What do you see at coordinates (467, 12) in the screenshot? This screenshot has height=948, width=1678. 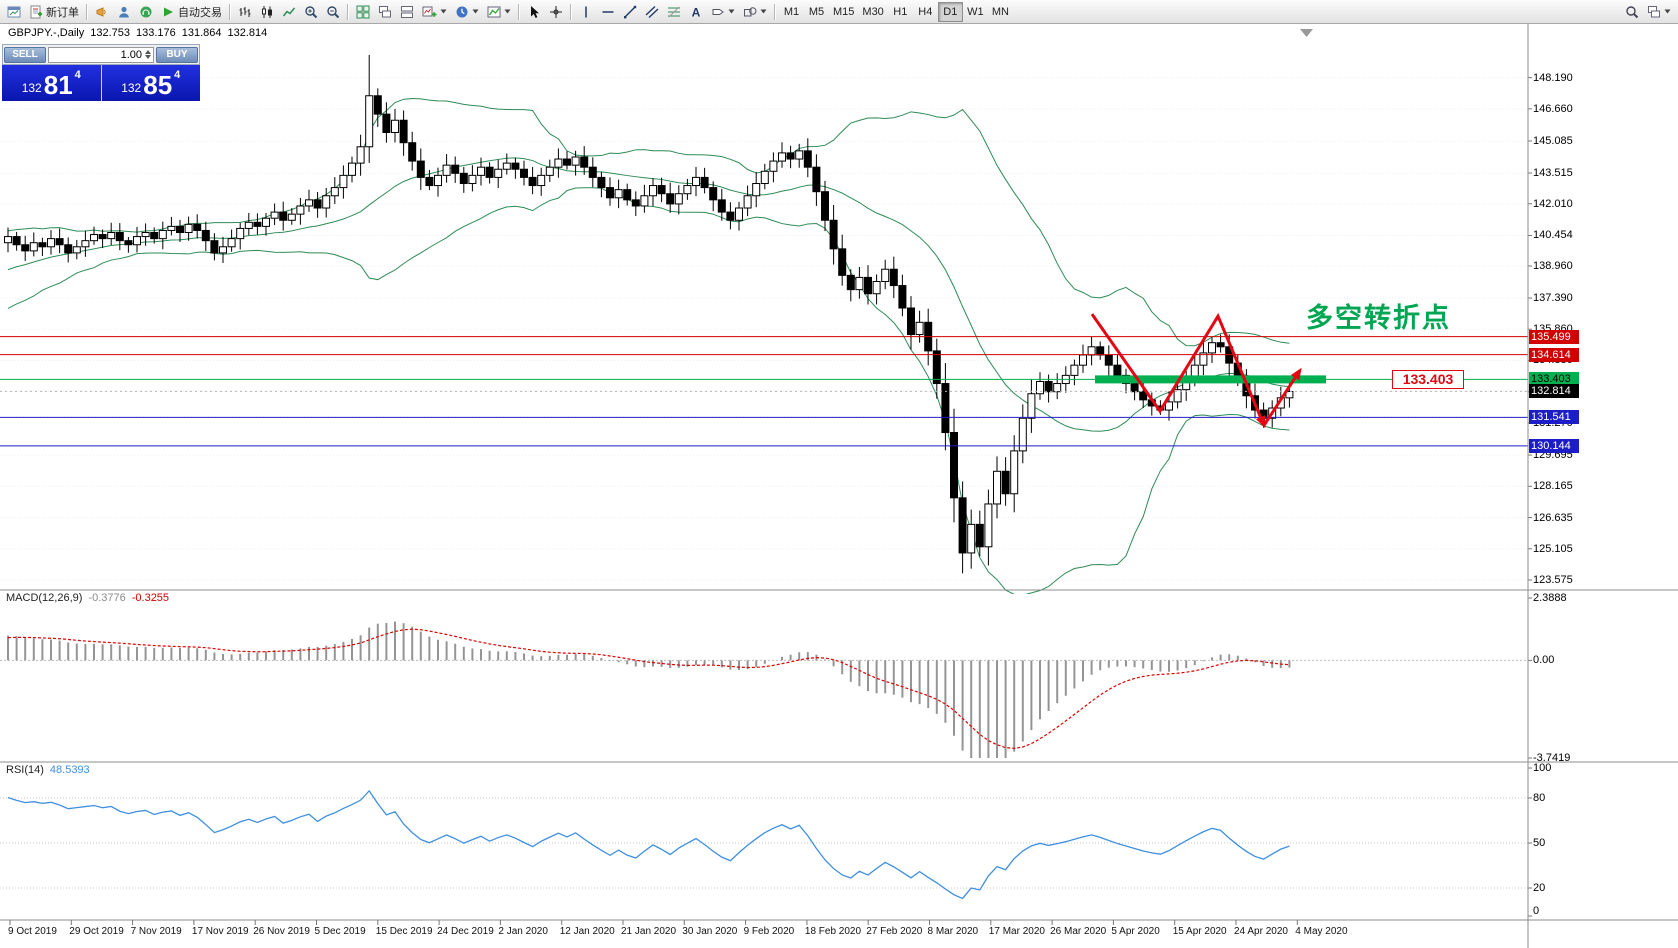 I see `period-selector-button` at bounding box center [467, 12].